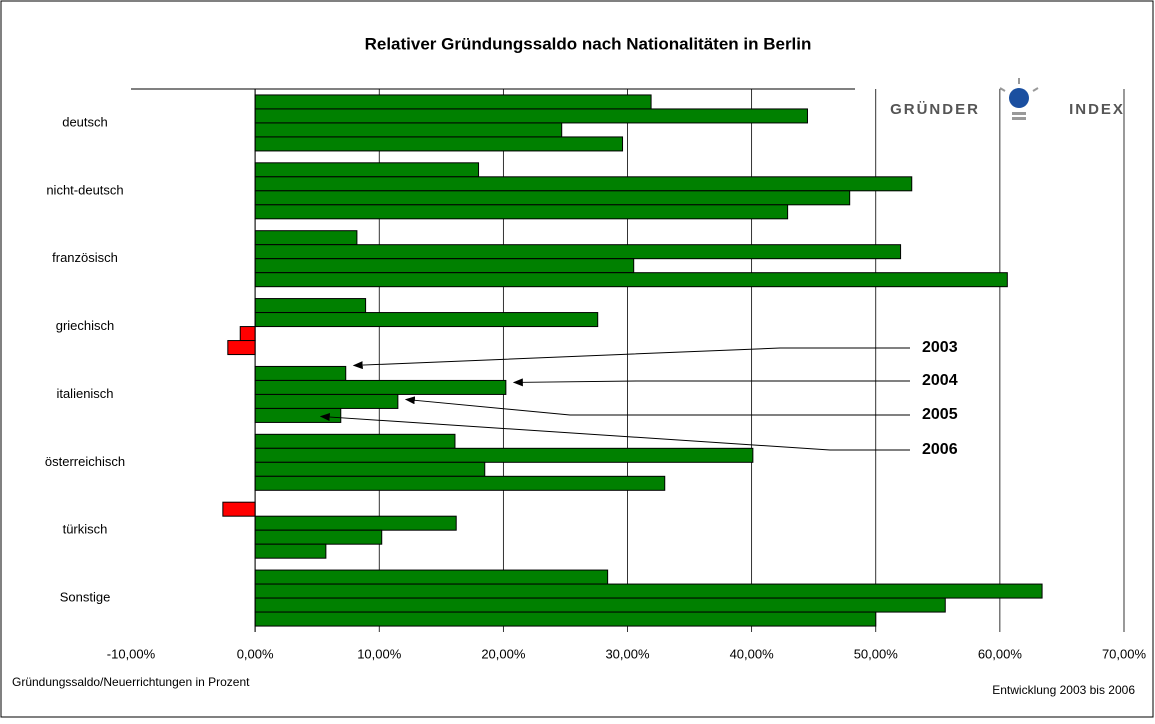 The height and width of the screenshot is (724, 1155). I want to click on x-tick-label: -10,00%, so click(131, 653).